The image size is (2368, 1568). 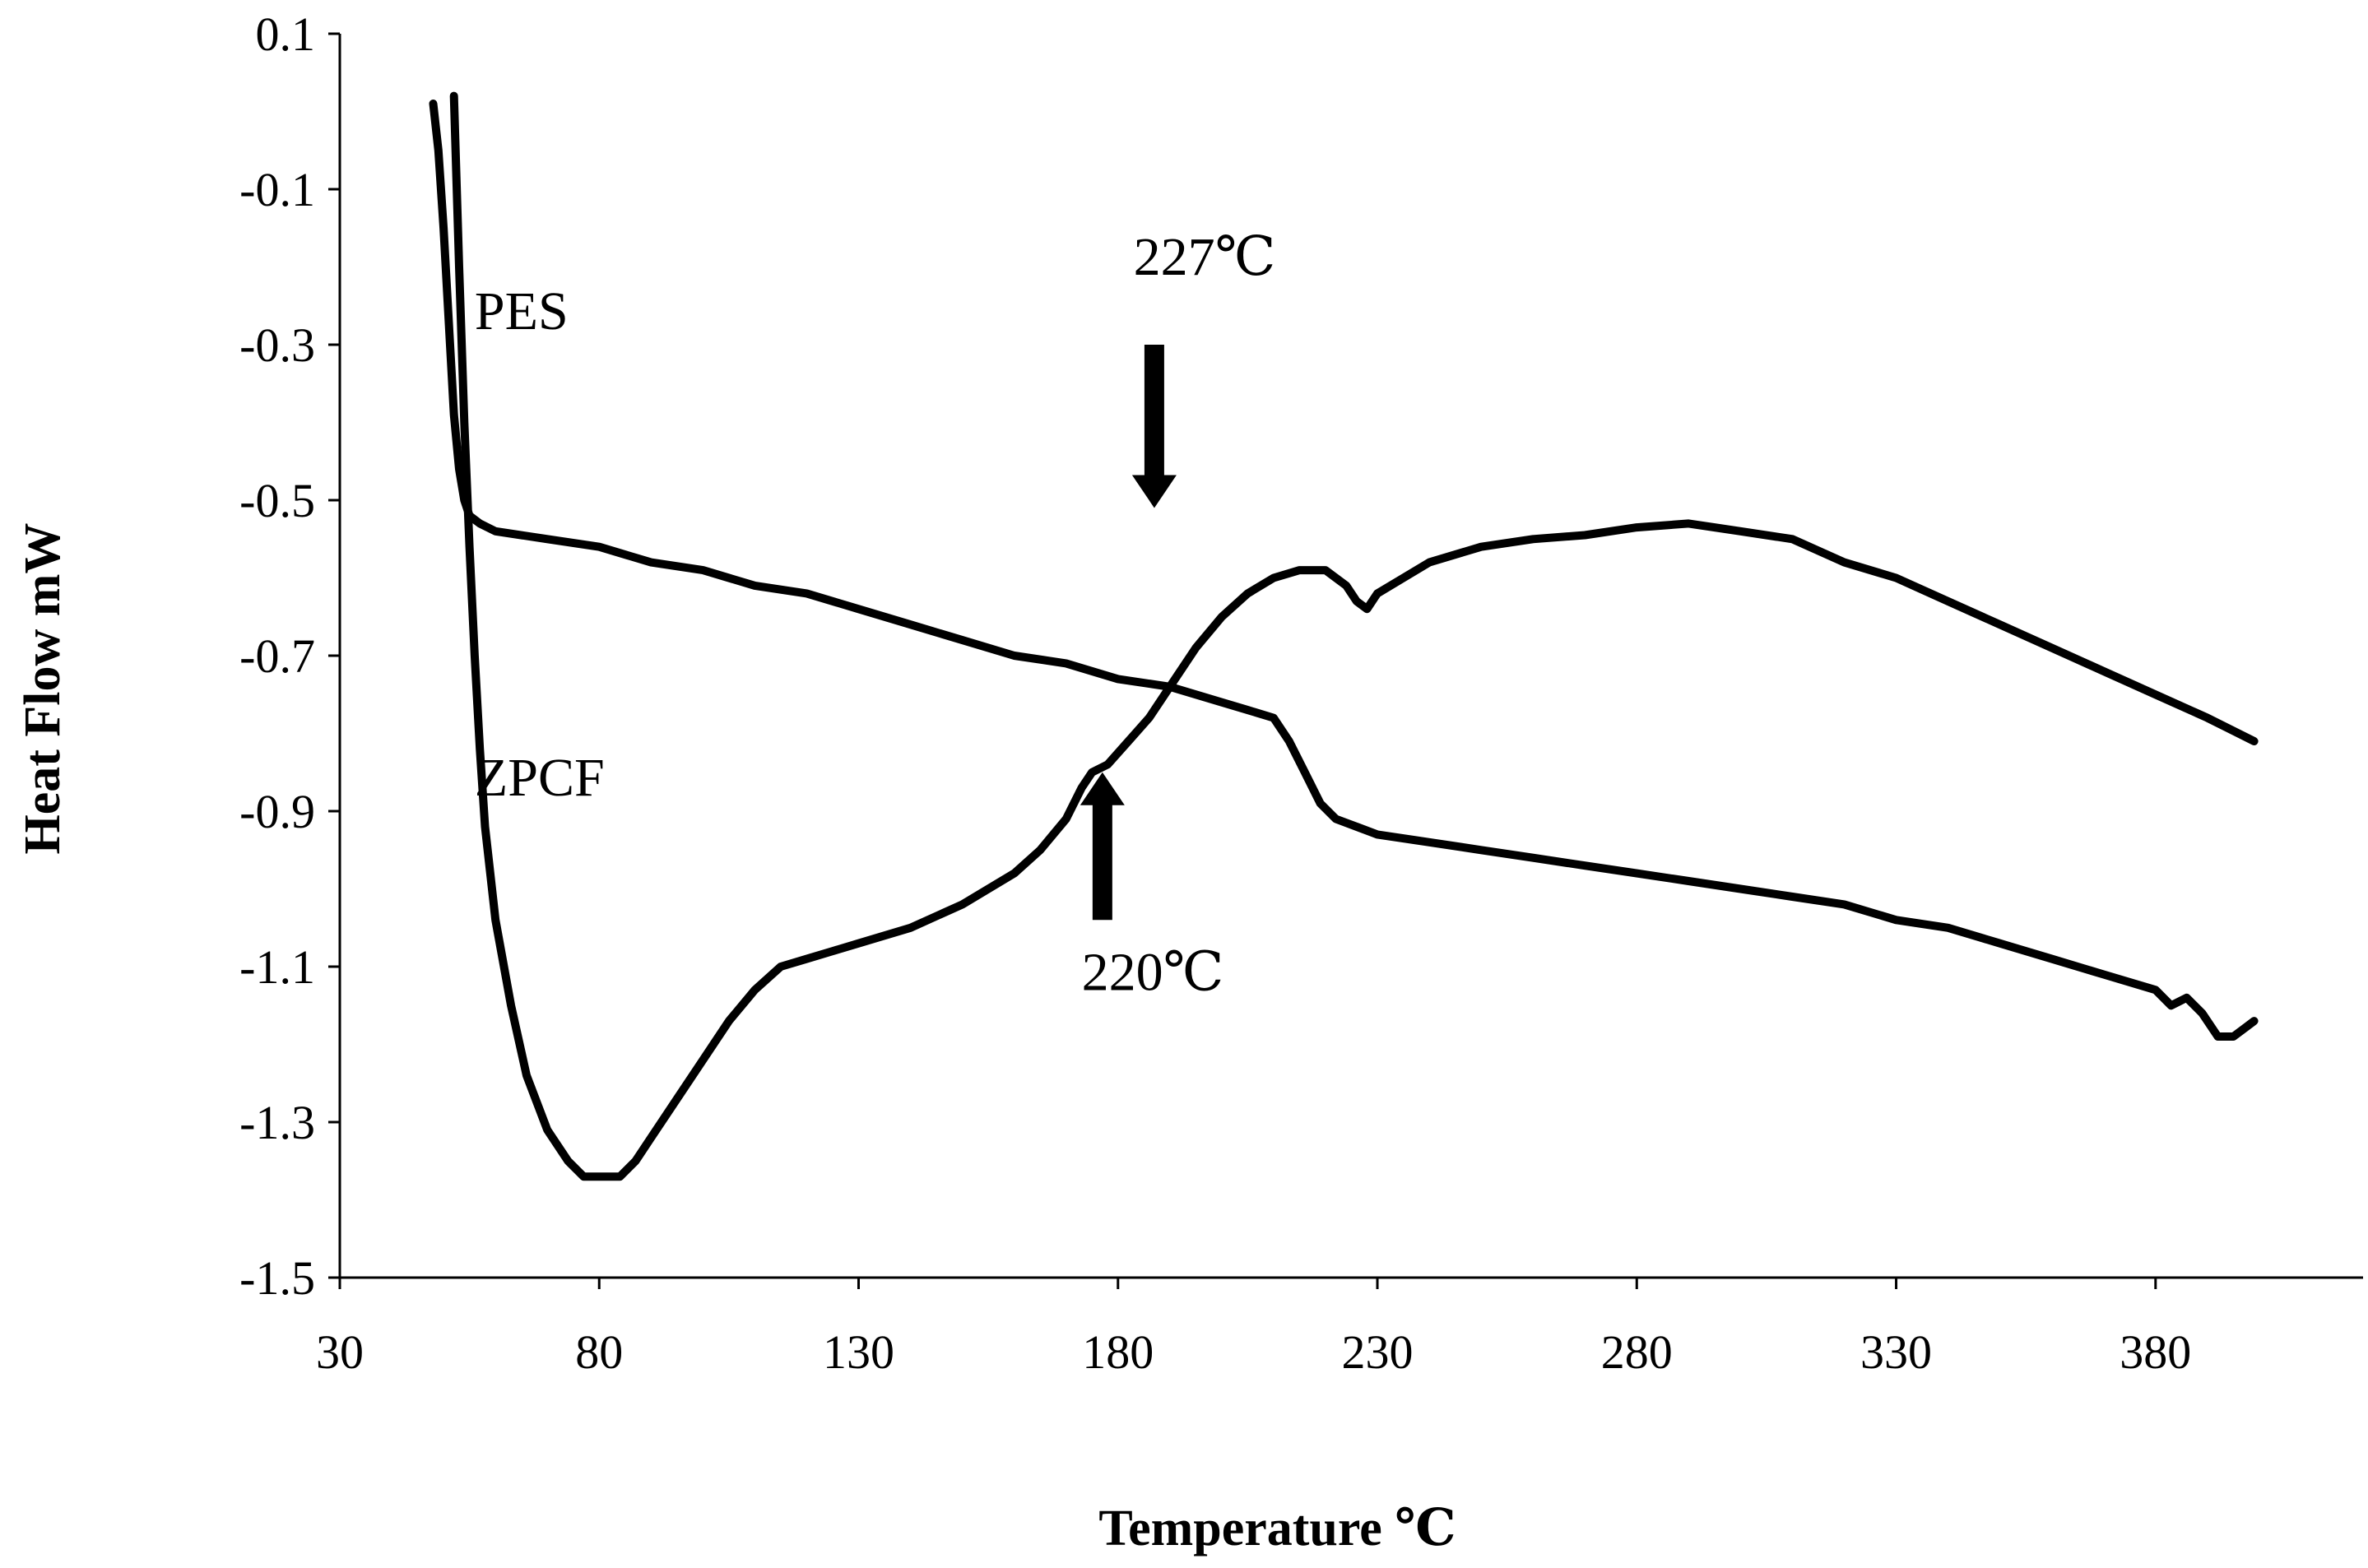 What do you see at coordinates (277, 345) in the screenshot?
I see `y-tick-label: -0.3` at bounding box center [277, 345].